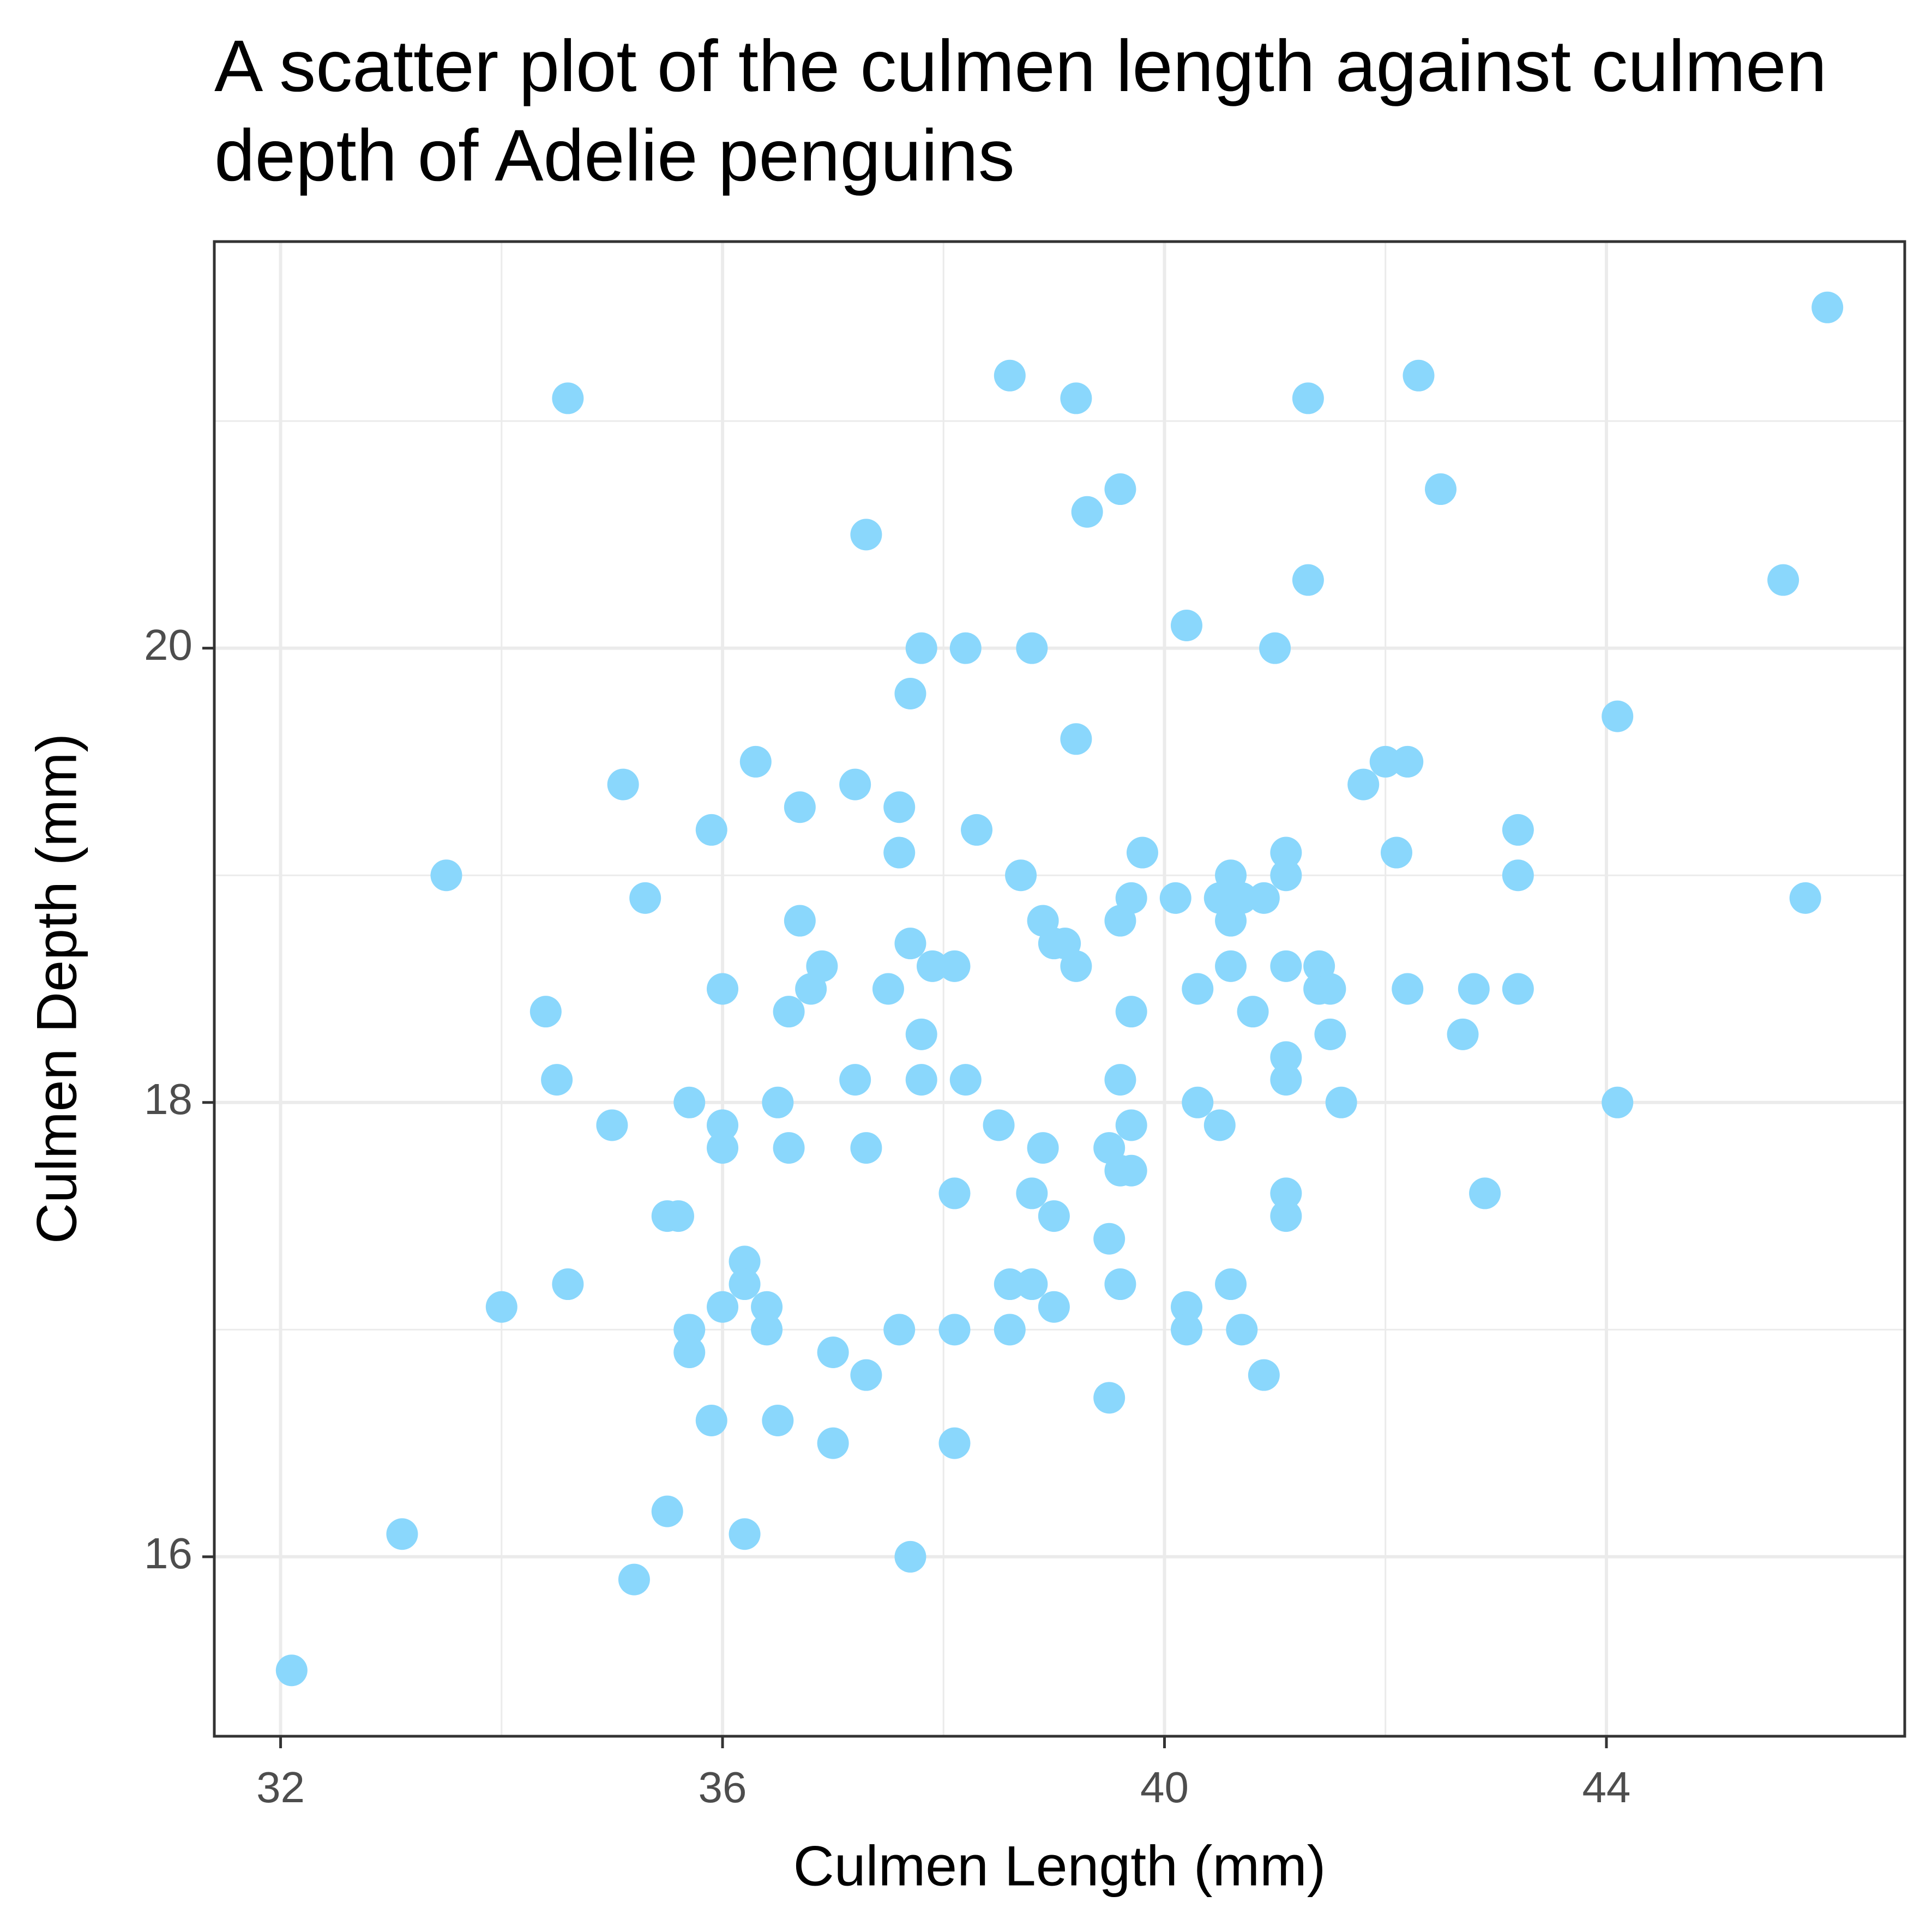  Describe the element at coordinates (1606, 1787) in the screenshot. I see `x-tick-label: 44` at that location.